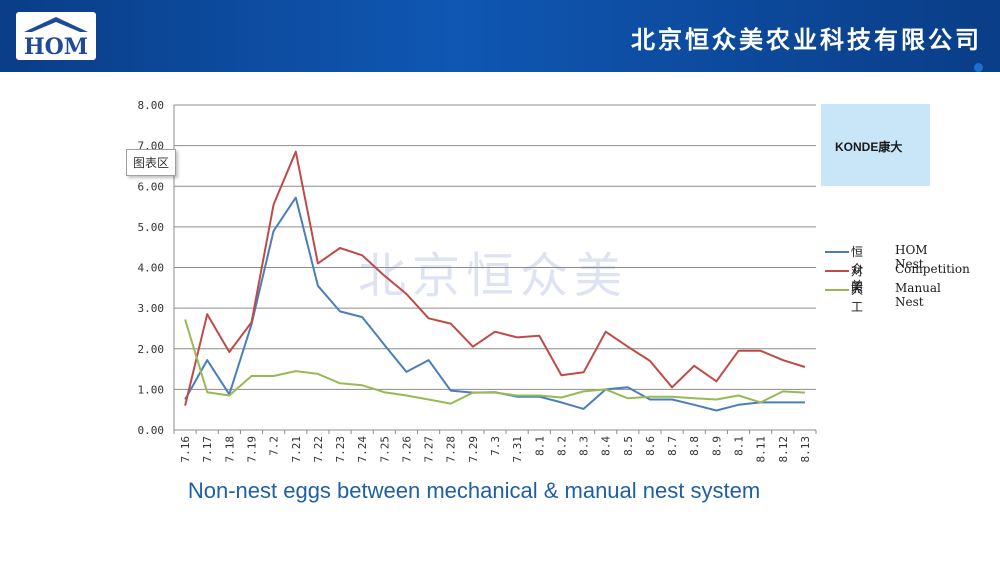 The image size is (1000, 563). What do you see at coordinates (606, 446) in the screenshot?
I see `x-tick-label: 8.4` at bounding box center [606, 446].